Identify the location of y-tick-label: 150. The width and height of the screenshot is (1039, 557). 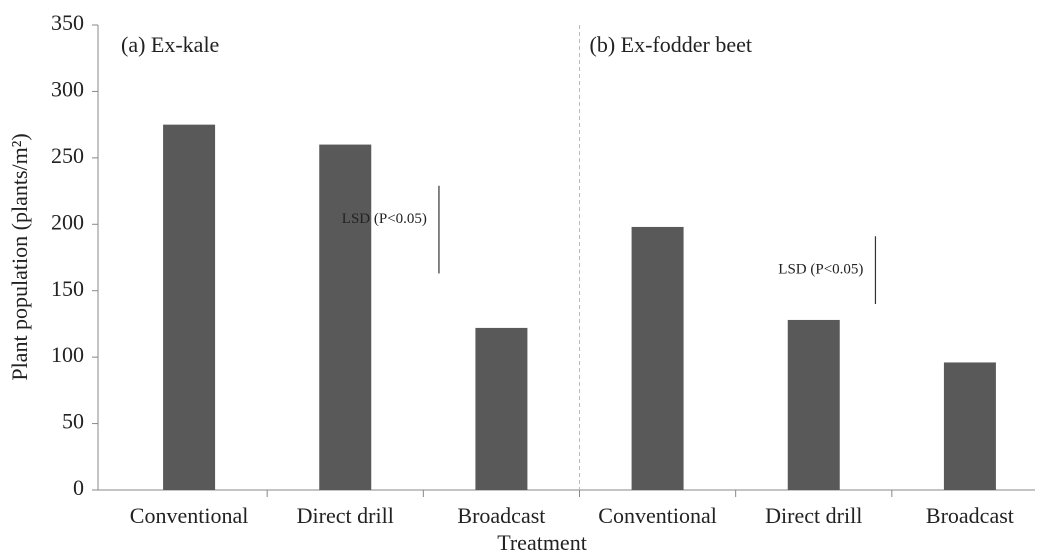
(67, 288).